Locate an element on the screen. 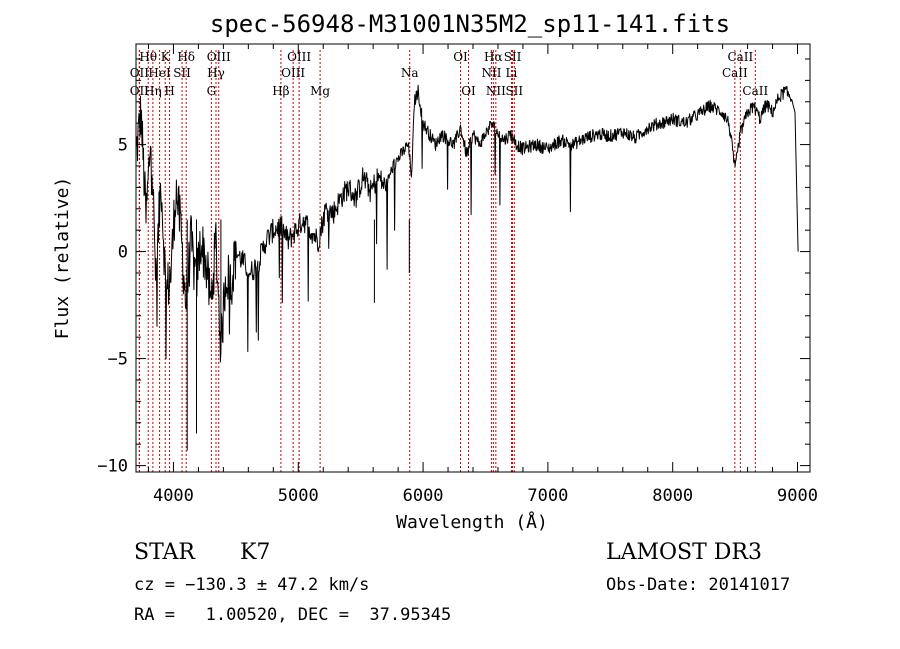 This screenshot has height=649, width=900. emission-label-20: NII is located at coordinates (491, 73).